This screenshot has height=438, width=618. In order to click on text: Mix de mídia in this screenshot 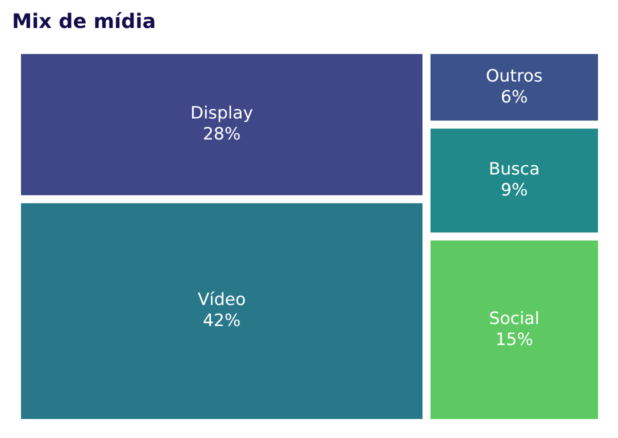, I will do `click(84, 21)`.